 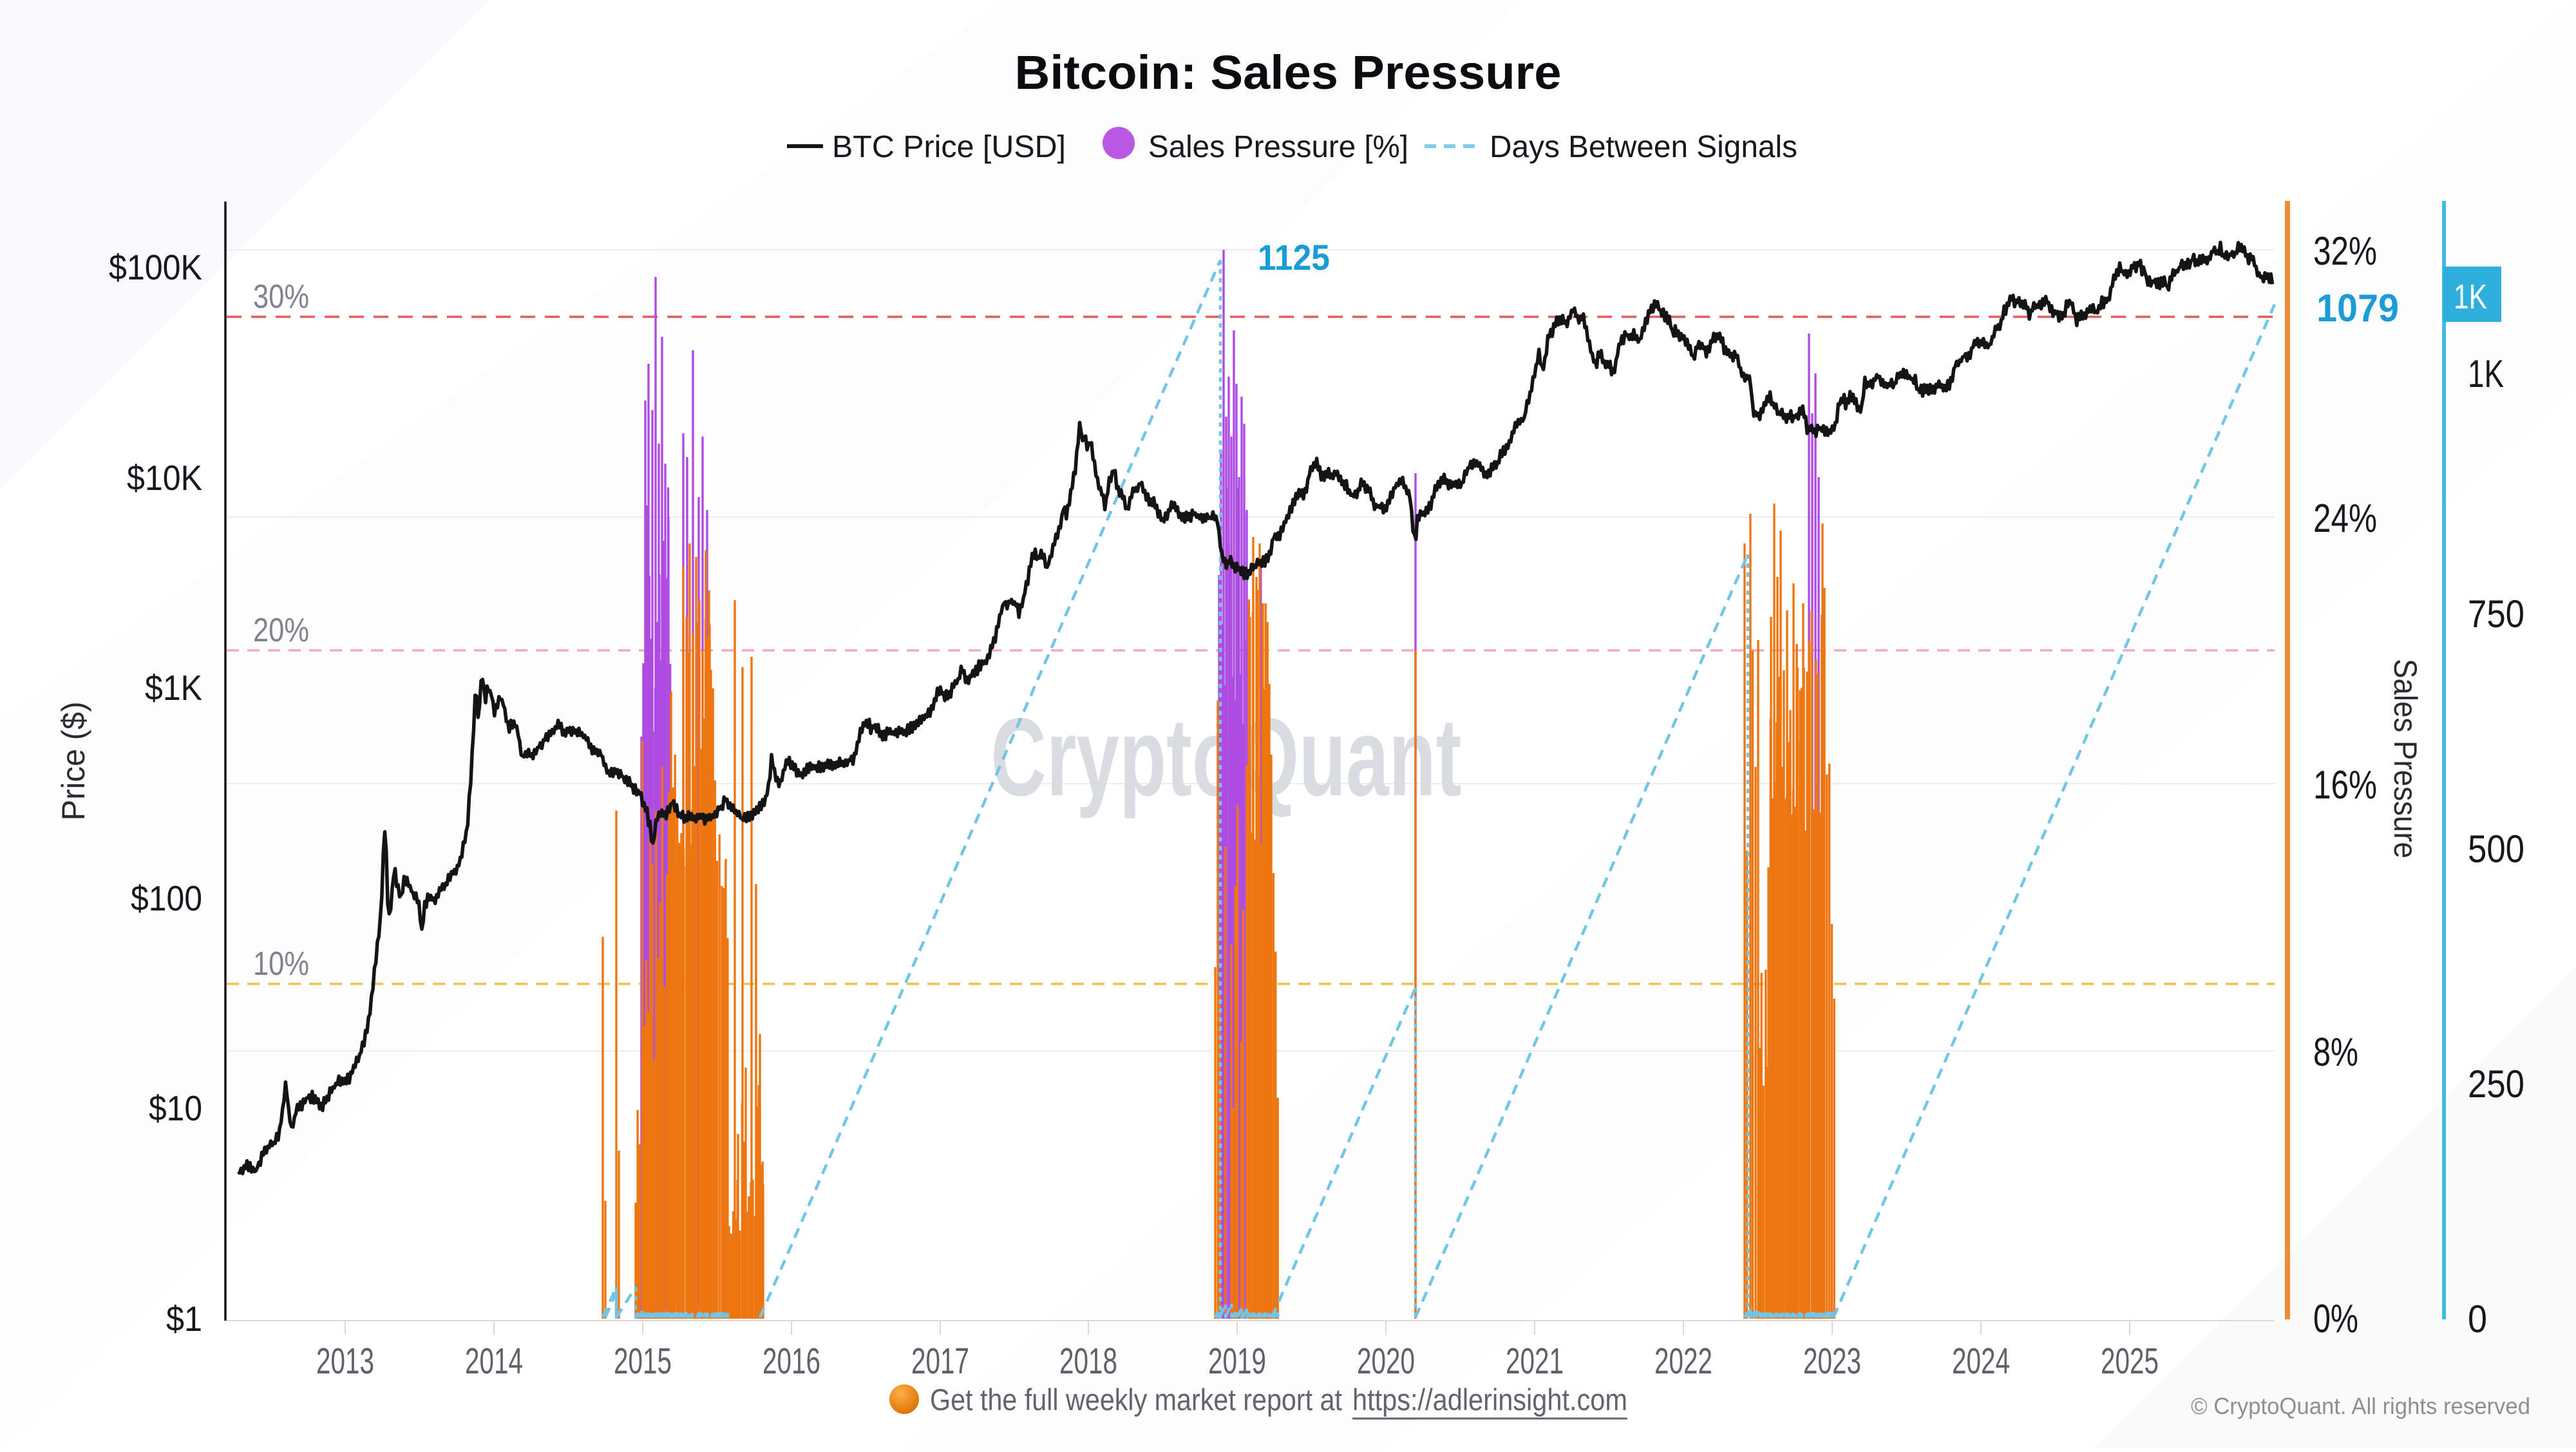 I want to click on svg-text: $1K, so click(x=174, y=688).